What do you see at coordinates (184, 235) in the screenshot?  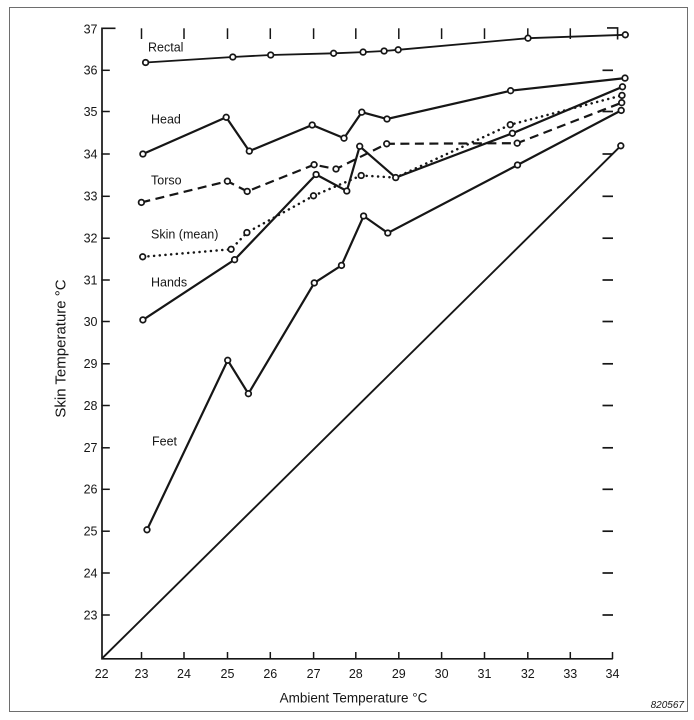 I see `svg-text: Skin (mean)` at bounding box center [184, 235].